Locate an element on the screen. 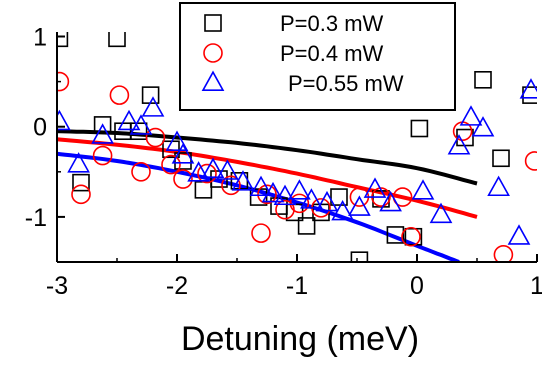 Image resolution: width=542 pixels, height=367 pixels. y-tick-label: -1 is located at coordinates (36, 218).